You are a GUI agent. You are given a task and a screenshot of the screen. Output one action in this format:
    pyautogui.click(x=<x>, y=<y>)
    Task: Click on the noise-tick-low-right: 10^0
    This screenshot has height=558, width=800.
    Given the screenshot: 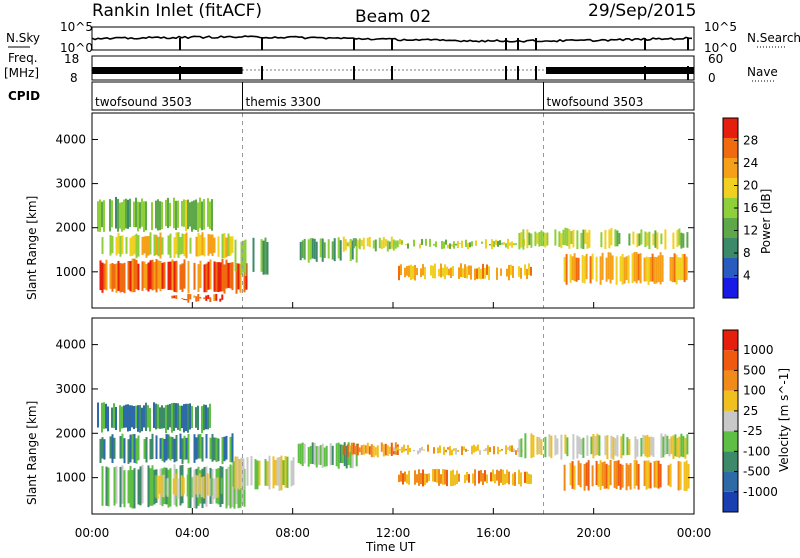 What is the action you would take?
    pyautogui.click(x=720, y=48)
    